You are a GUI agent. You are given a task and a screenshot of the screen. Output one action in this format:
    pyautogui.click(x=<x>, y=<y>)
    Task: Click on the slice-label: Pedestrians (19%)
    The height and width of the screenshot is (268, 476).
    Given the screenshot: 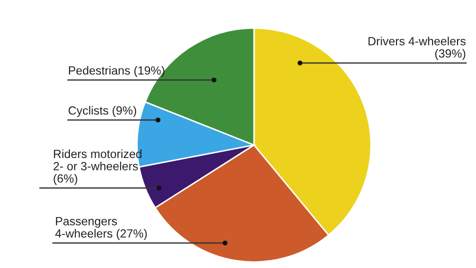 What is the action you would take?
    pyautogui.click(x=116, y=71)
    